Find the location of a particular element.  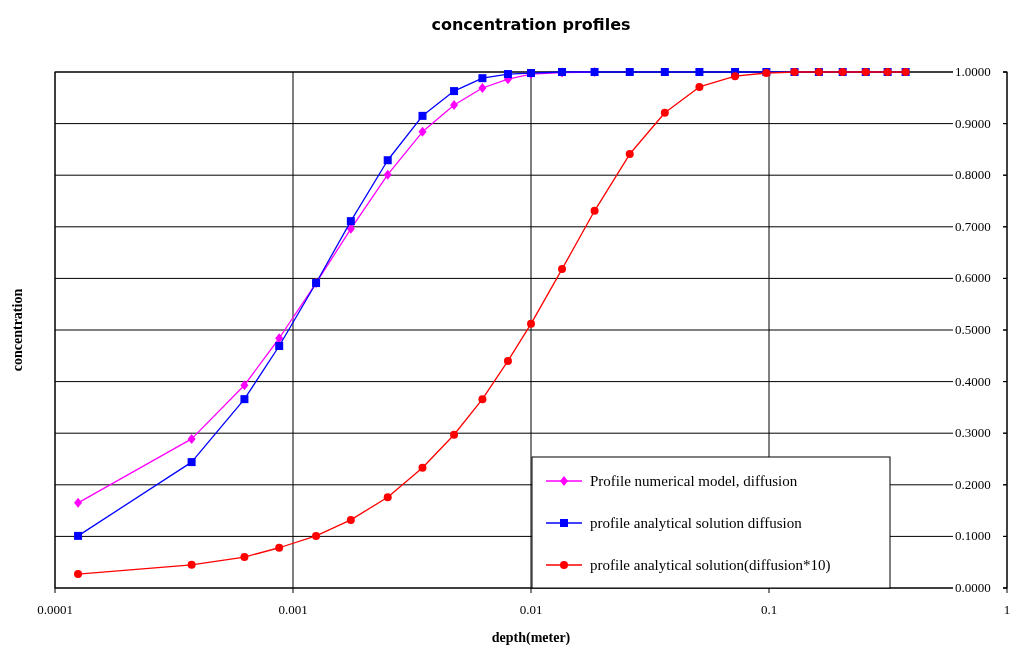

y-axis-title: concentration is located at coordinates (17, 330).